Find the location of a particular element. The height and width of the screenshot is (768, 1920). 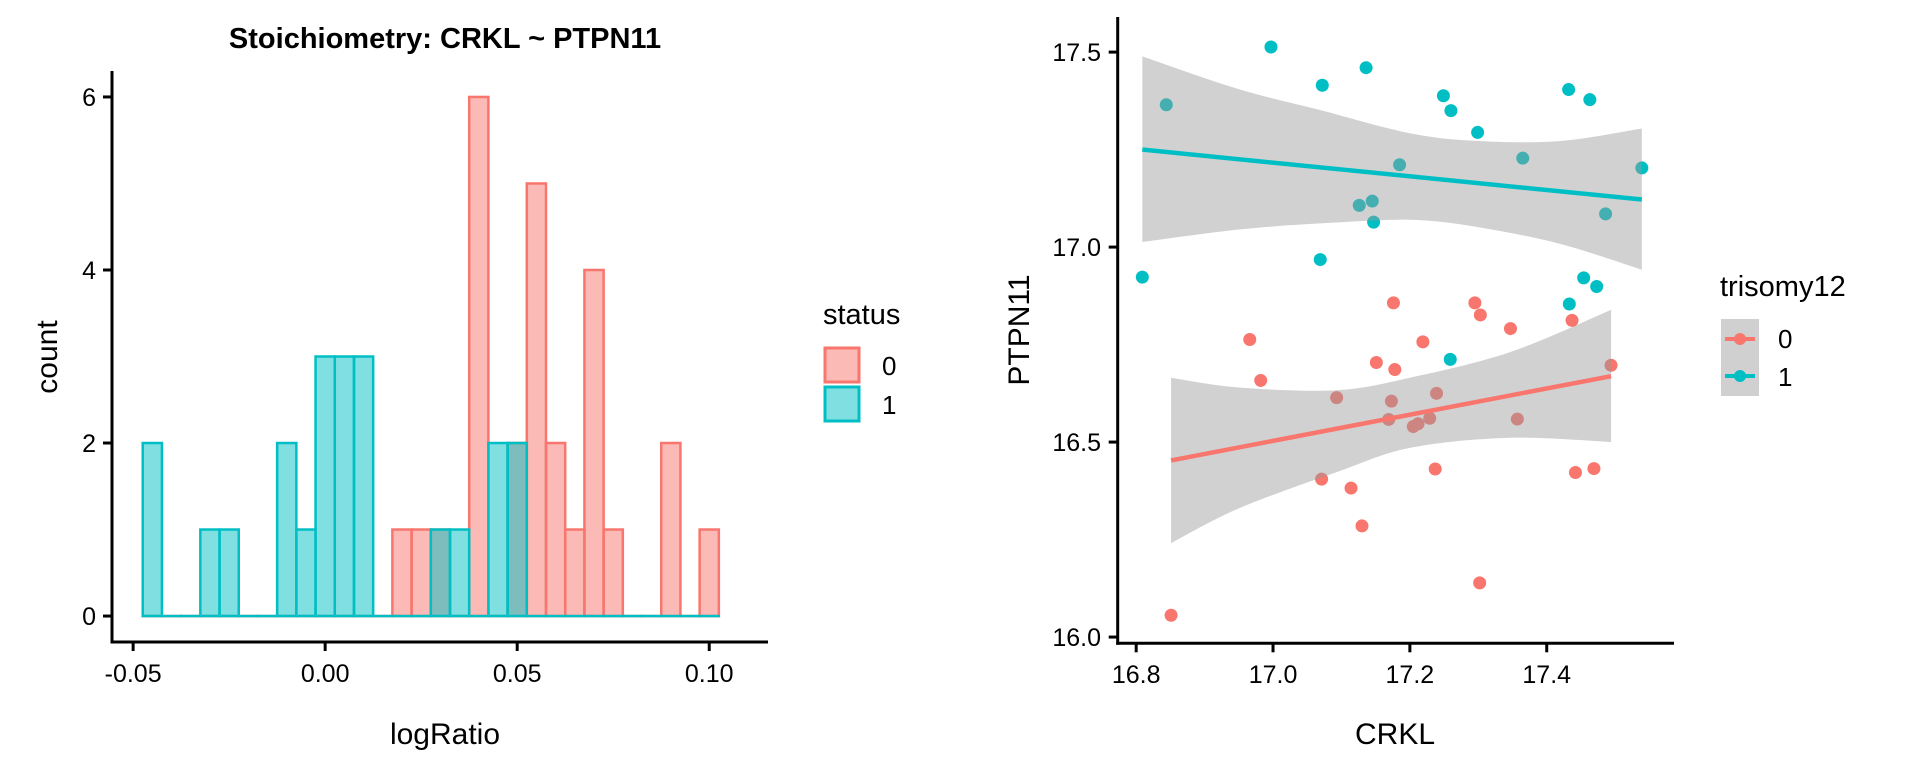

scatter-x-tick-label: 16.8 is located at coordinates (1136, 675).